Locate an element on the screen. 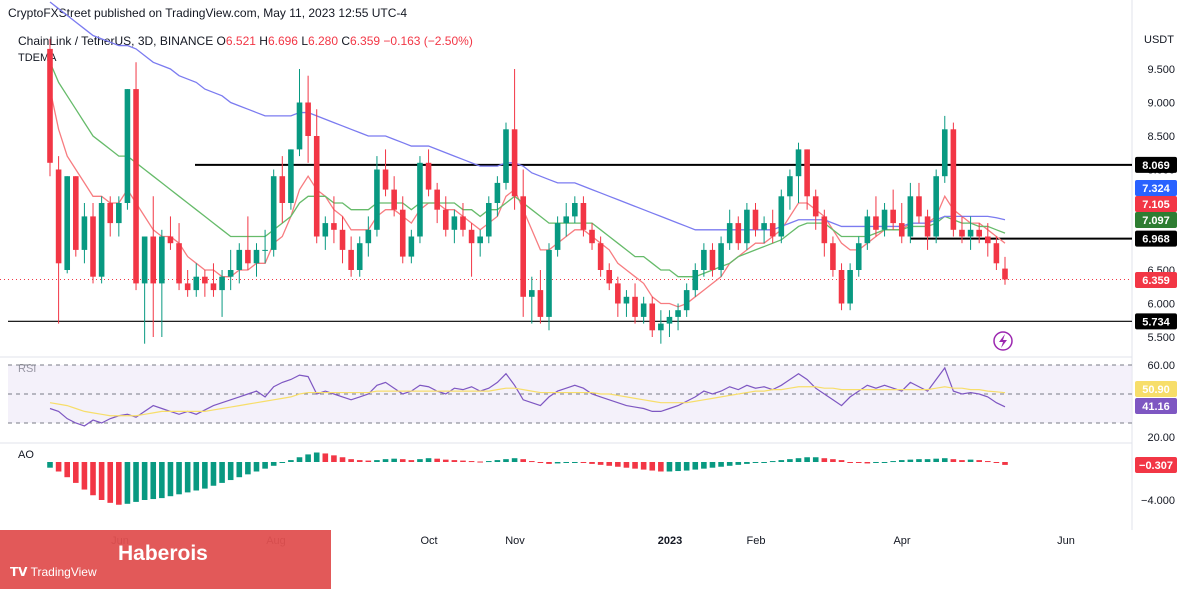 This screenshot has height=589, width=1200. currency-label: USDT is located at coordinates (1159, 40).